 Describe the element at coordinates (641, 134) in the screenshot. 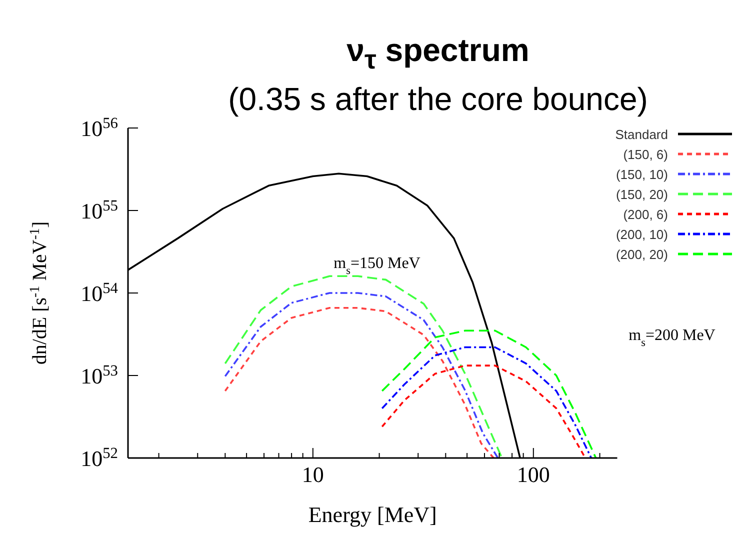

I see `legend-label: Standard` at that location.